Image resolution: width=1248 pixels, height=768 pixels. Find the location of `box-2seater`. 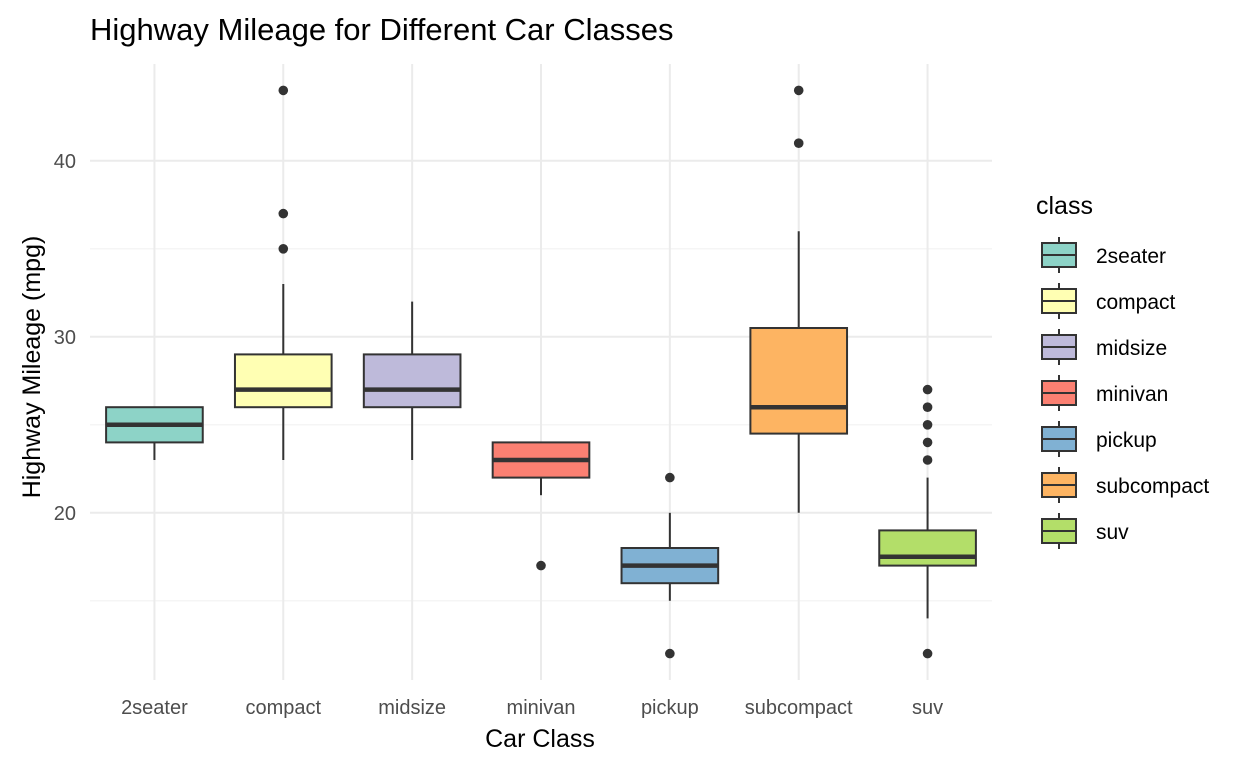

box-2seater is located at coordinates (154, 433).